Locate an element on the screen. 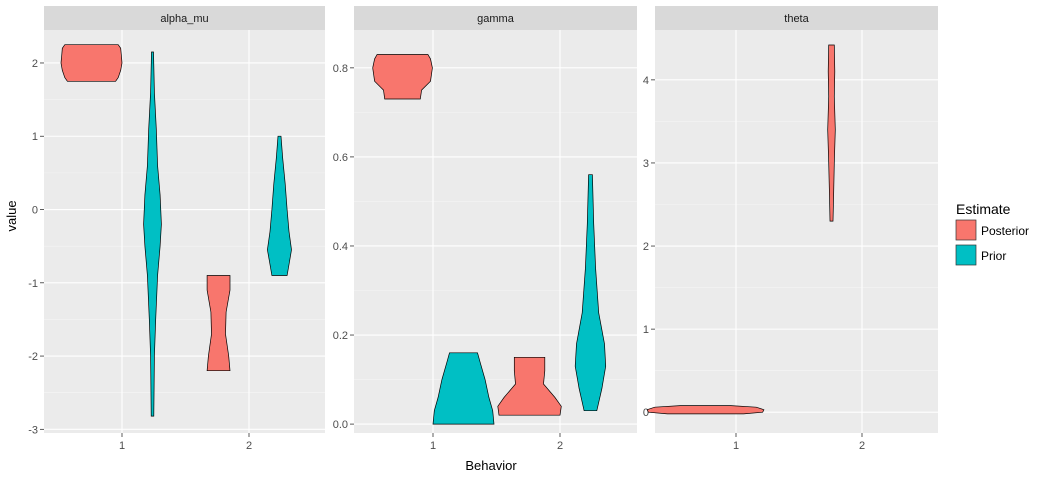 The width and height of the screenshot is (1056, 480). y-tick-label: -2 is located at coordinates (33, 357).